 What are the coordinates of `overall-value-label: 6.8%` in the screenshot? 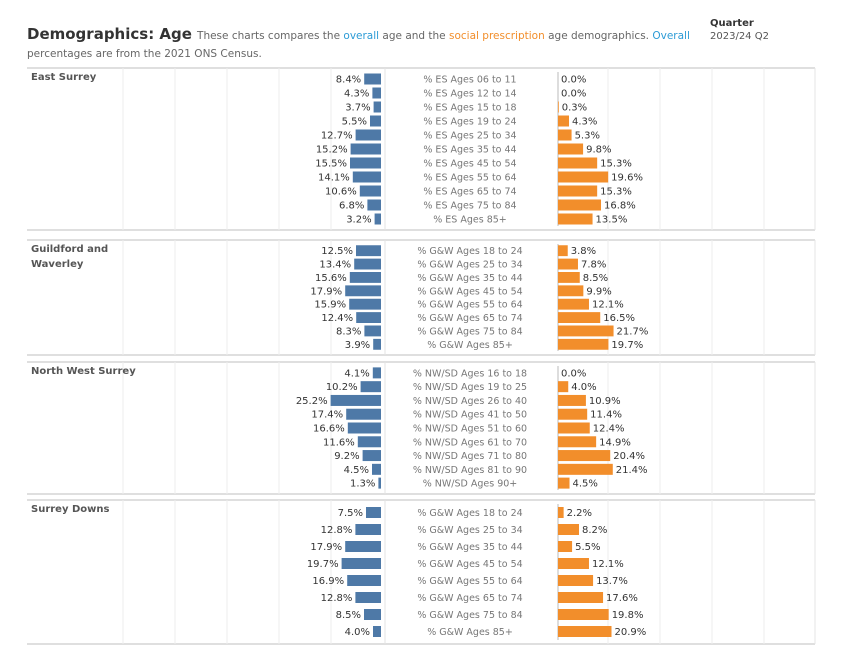 It's located at (351, 206).